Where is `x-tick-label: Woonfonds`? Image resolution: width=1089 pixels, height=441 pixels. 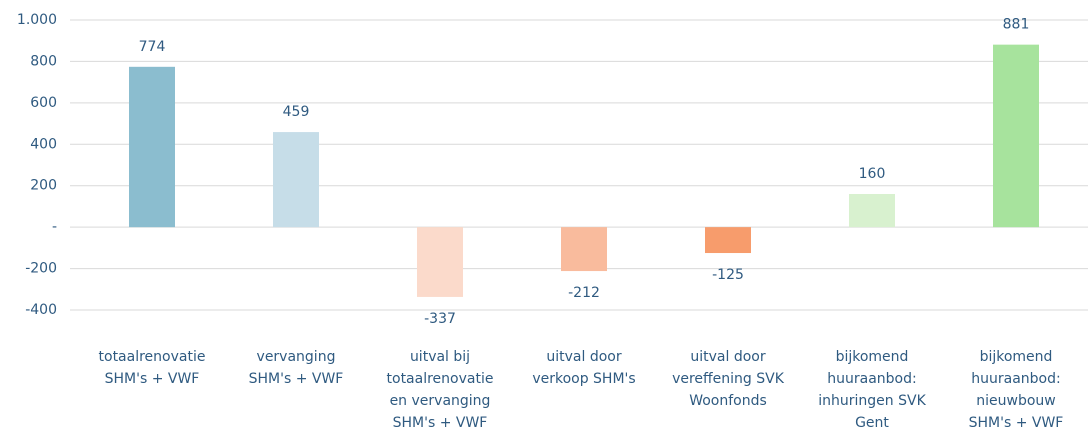
x-tick-label: Woonfonds is located at coordinates (728, 401).